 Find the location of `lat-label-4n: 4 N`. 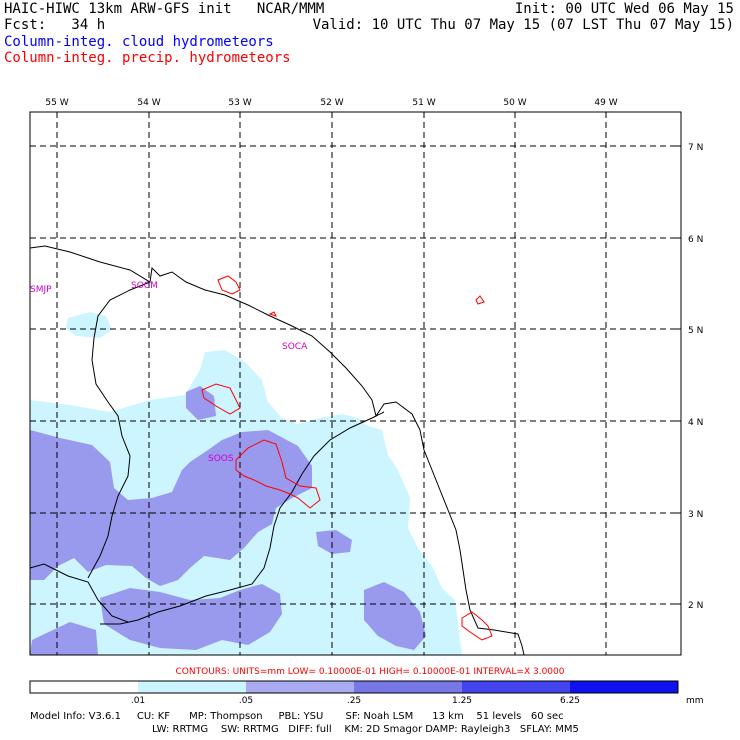

lat-label-4n: 4 N is located at coordinates (695, 423).